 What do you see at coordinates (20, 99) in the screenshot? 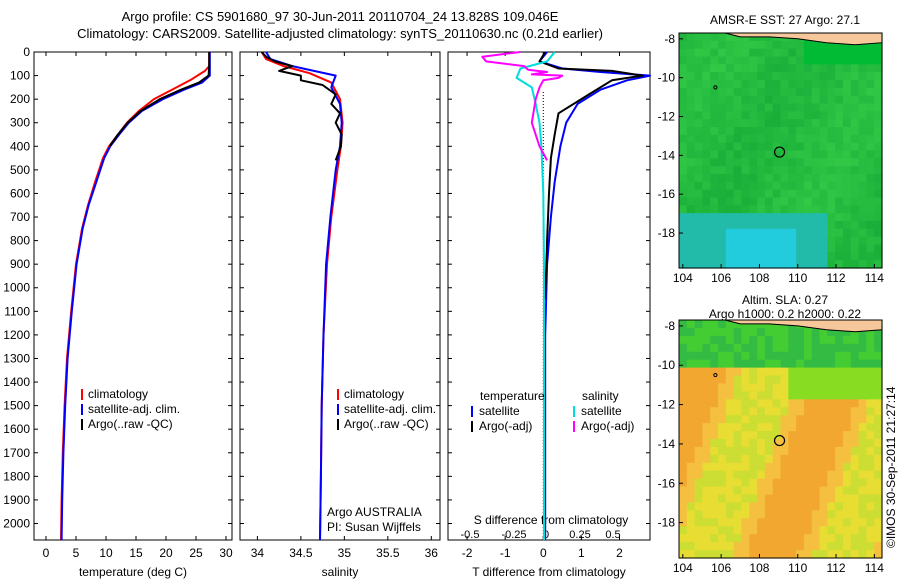
I see `depth-tick-label: 200` at bounding box center [20, 99].